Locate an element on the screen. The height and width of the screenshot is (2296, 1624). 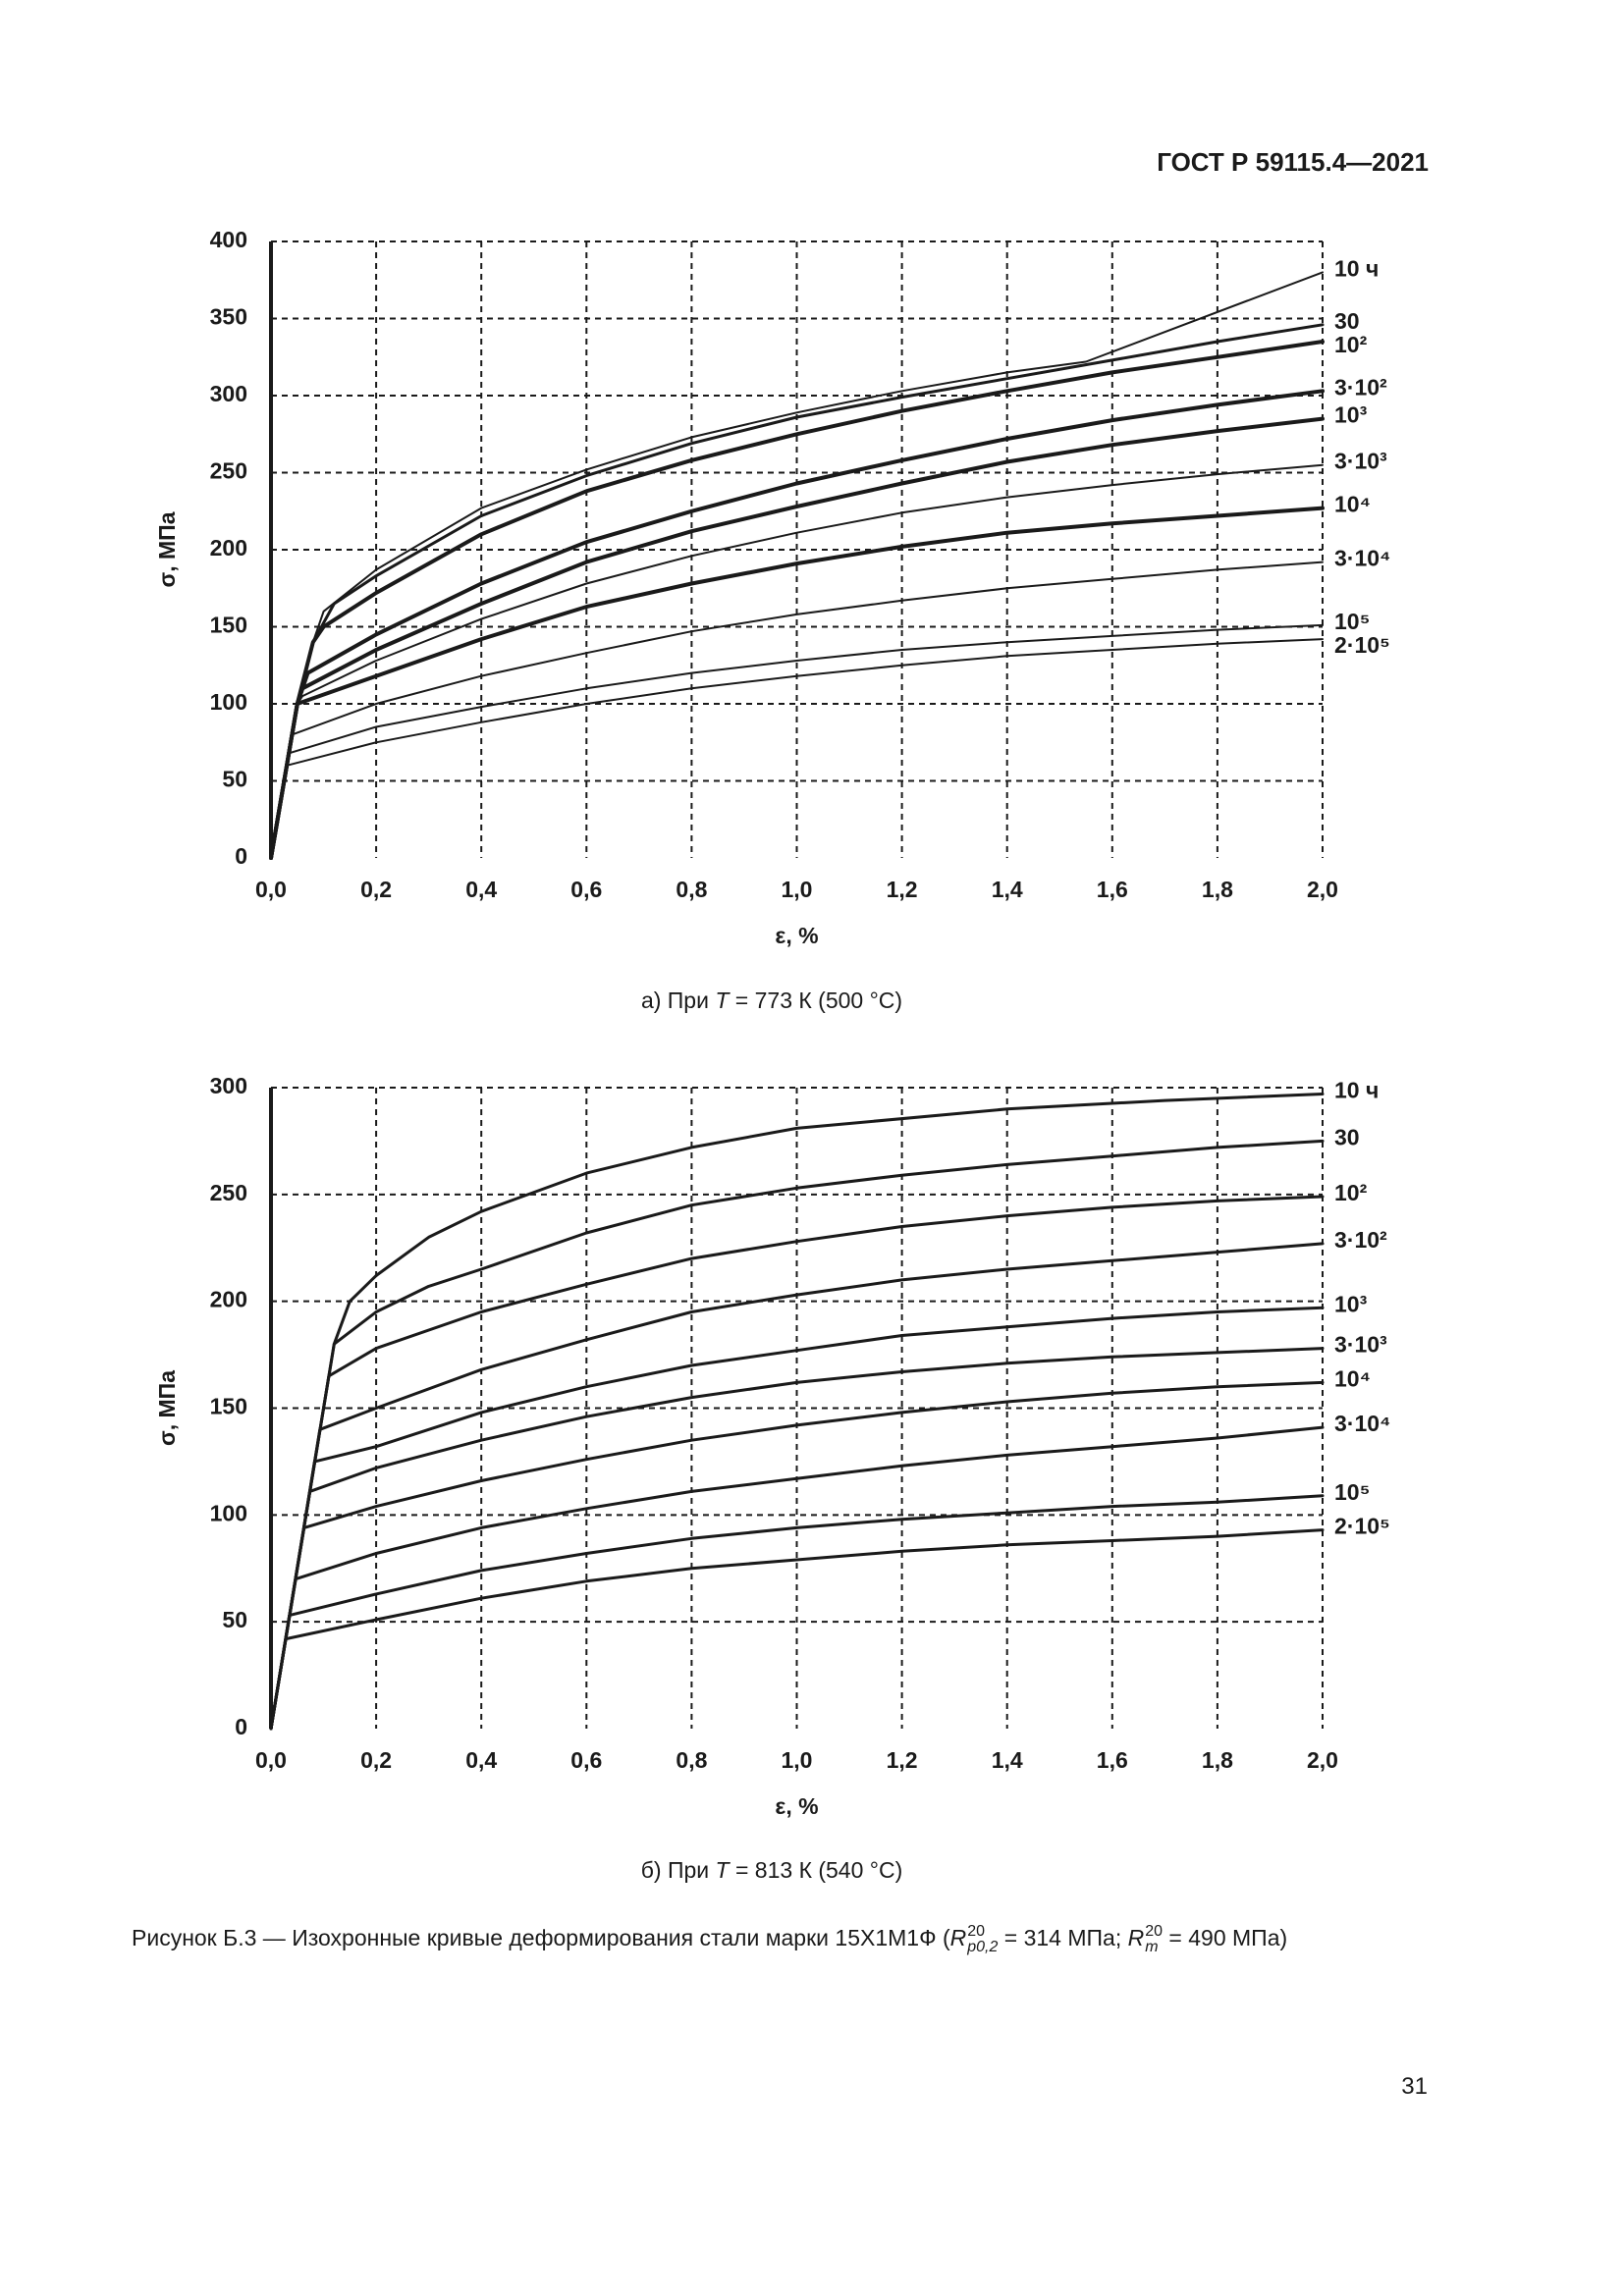
caption-text: б) При is located at coordinates (678, 1870).